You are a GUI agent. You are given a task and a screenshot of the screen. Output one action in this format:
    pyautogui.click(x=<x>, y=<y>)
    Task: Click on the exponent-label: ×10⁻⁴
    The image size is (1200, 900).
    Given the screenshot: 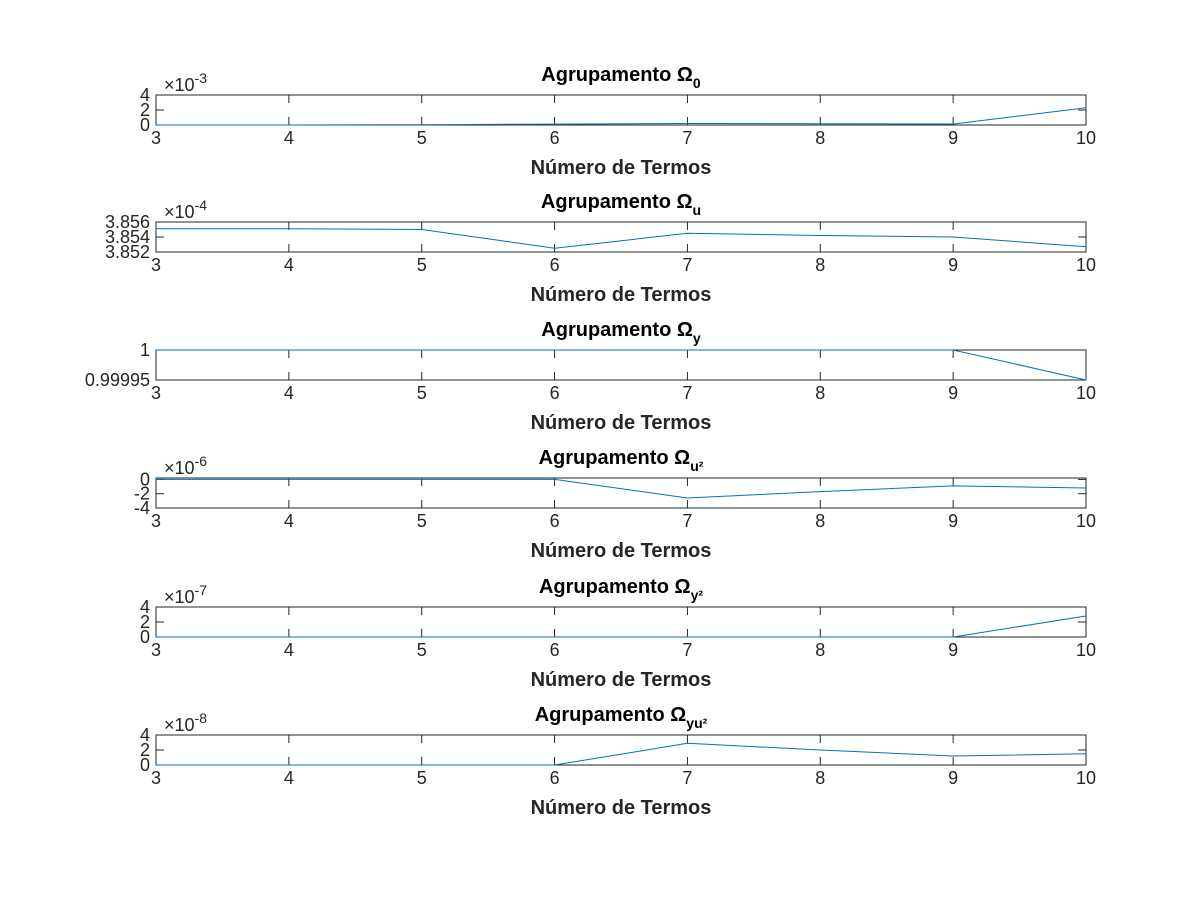 What is the action you would take?
    pyautogui.click(x=185, y=209)
    